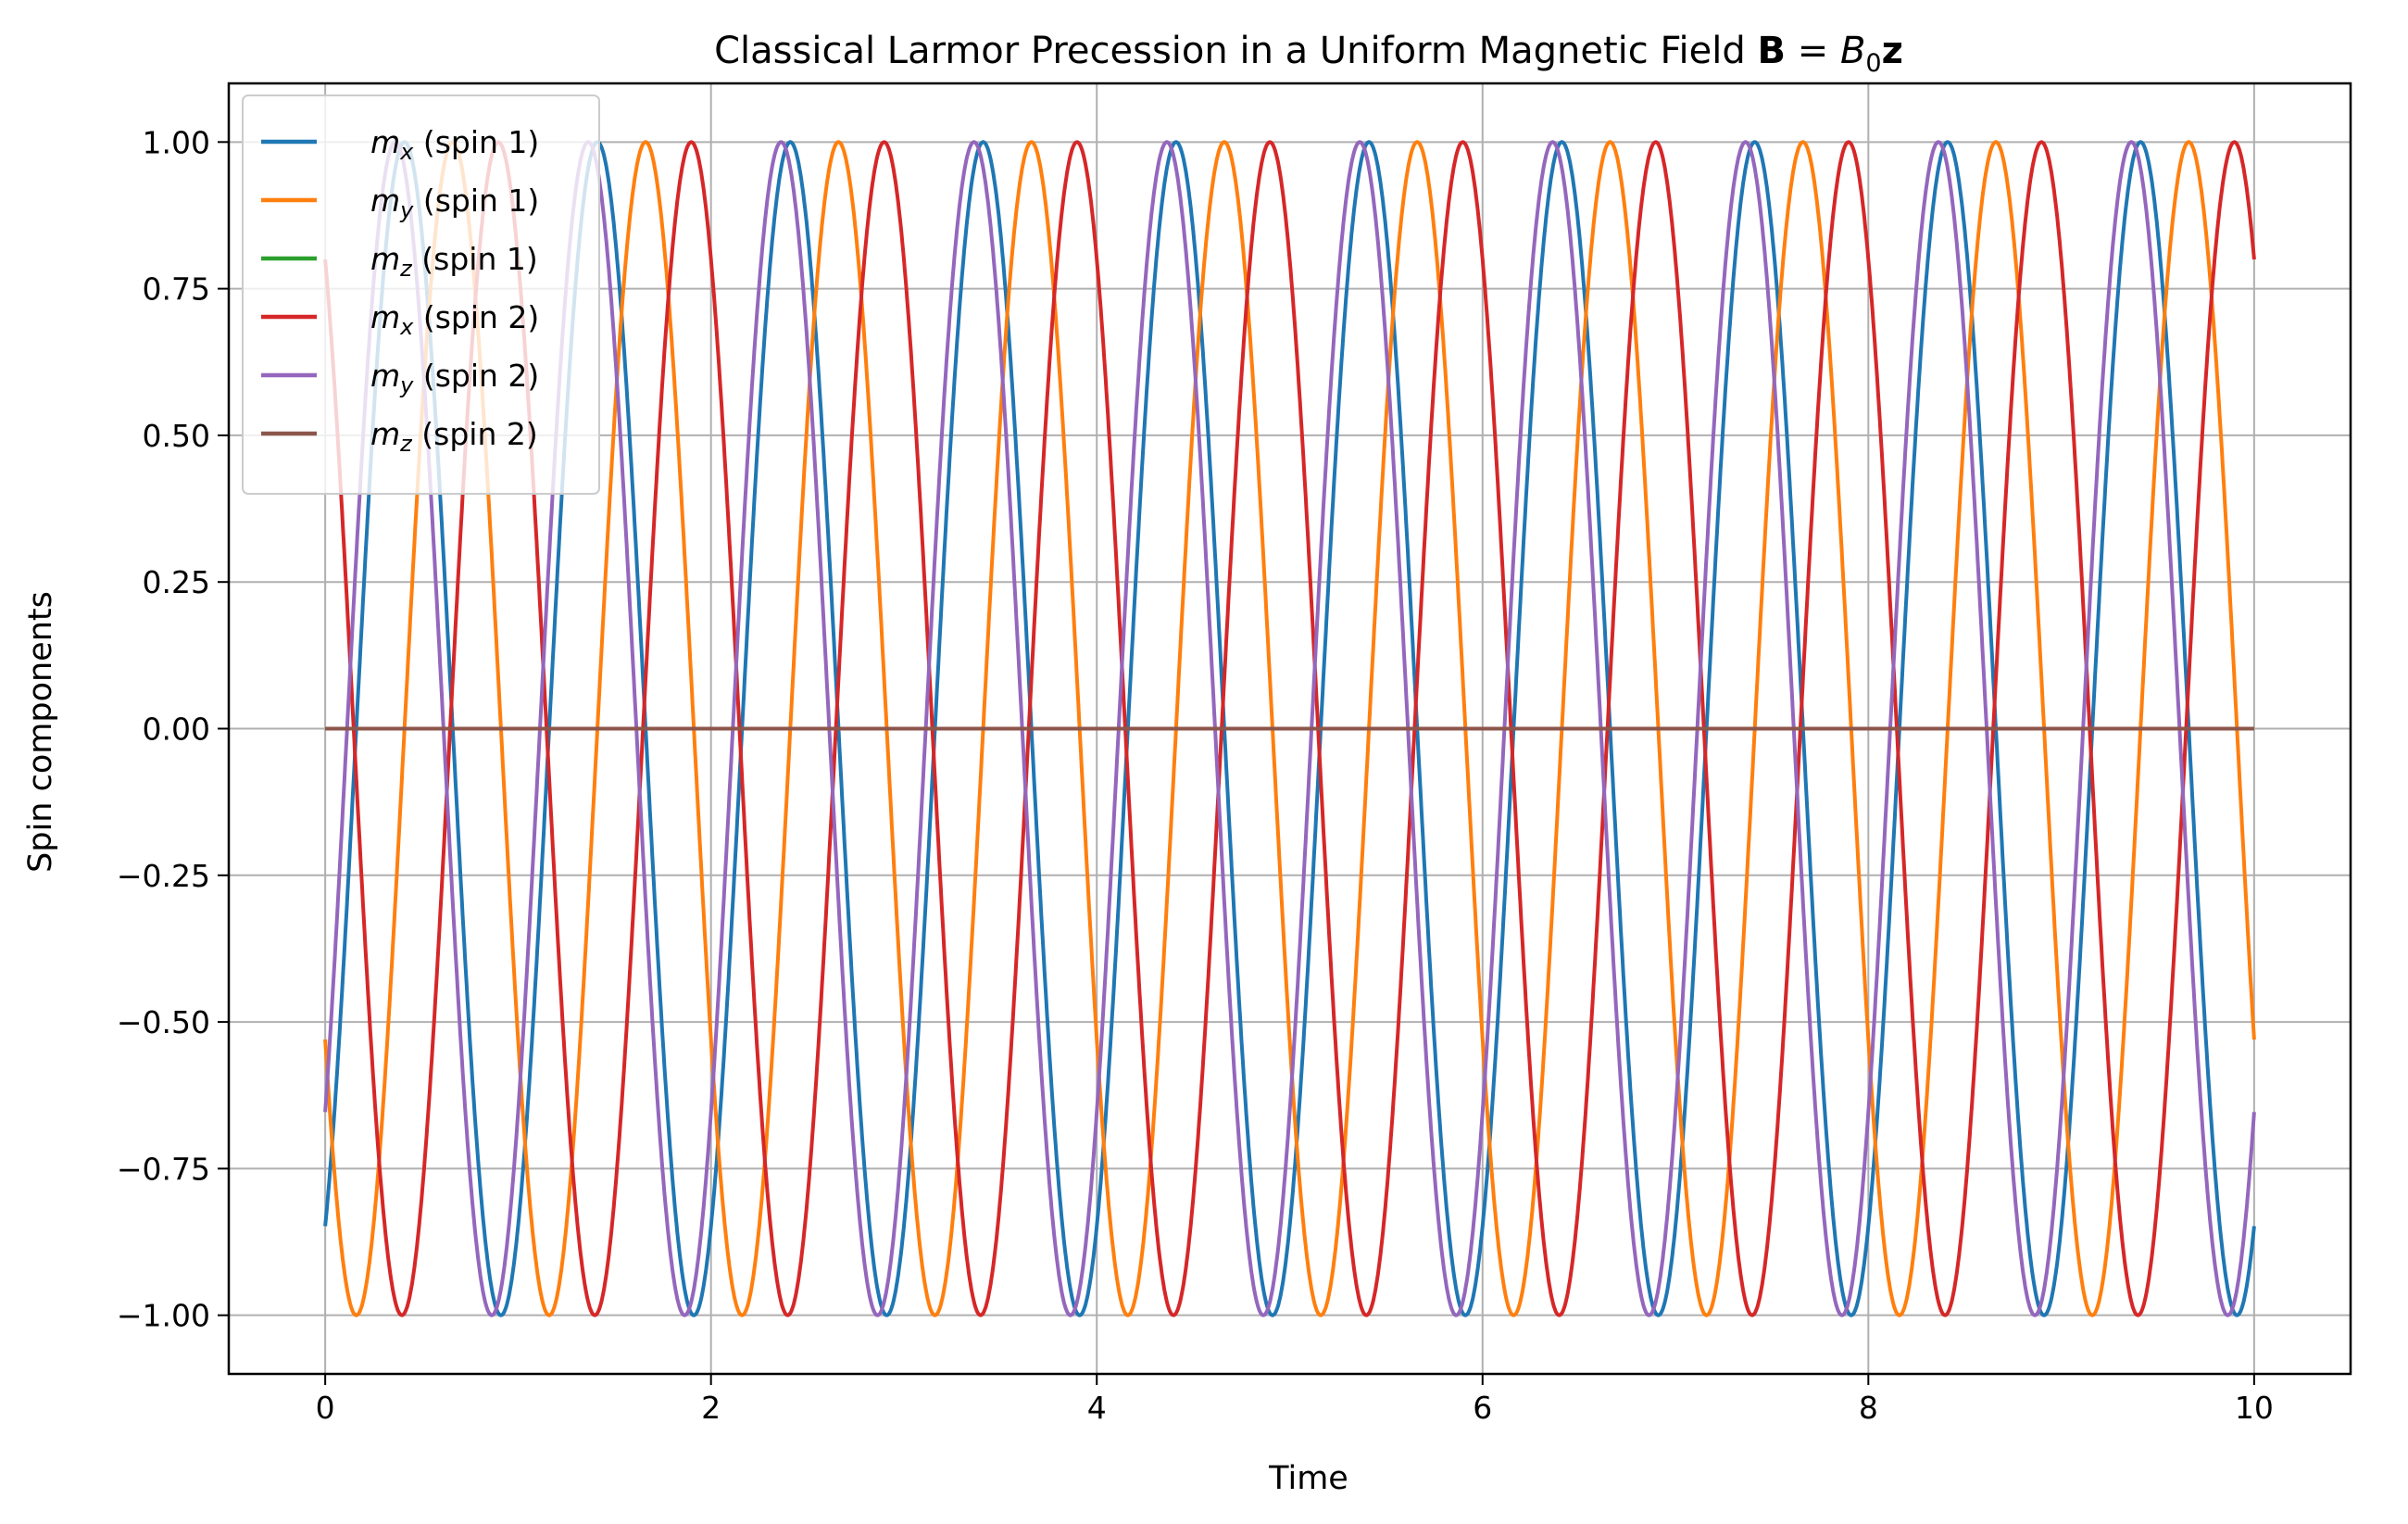 The image size is (2408, 1524). Describe the element at coordinates (40, 732) in the screenshot. I see `y-axis-label: Spin components` at that location.